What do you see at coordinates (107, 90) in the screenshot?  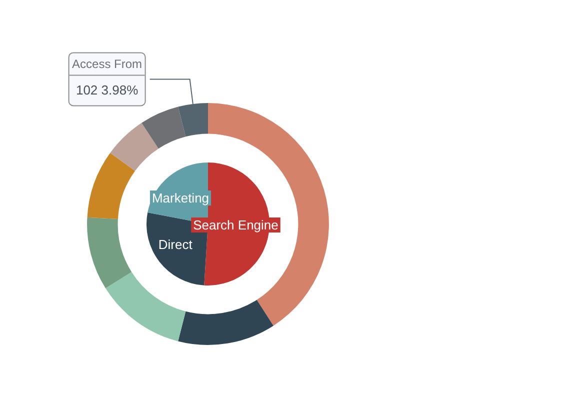 I see `data-label: 102 3.98%` at bounding box center [107, 90].